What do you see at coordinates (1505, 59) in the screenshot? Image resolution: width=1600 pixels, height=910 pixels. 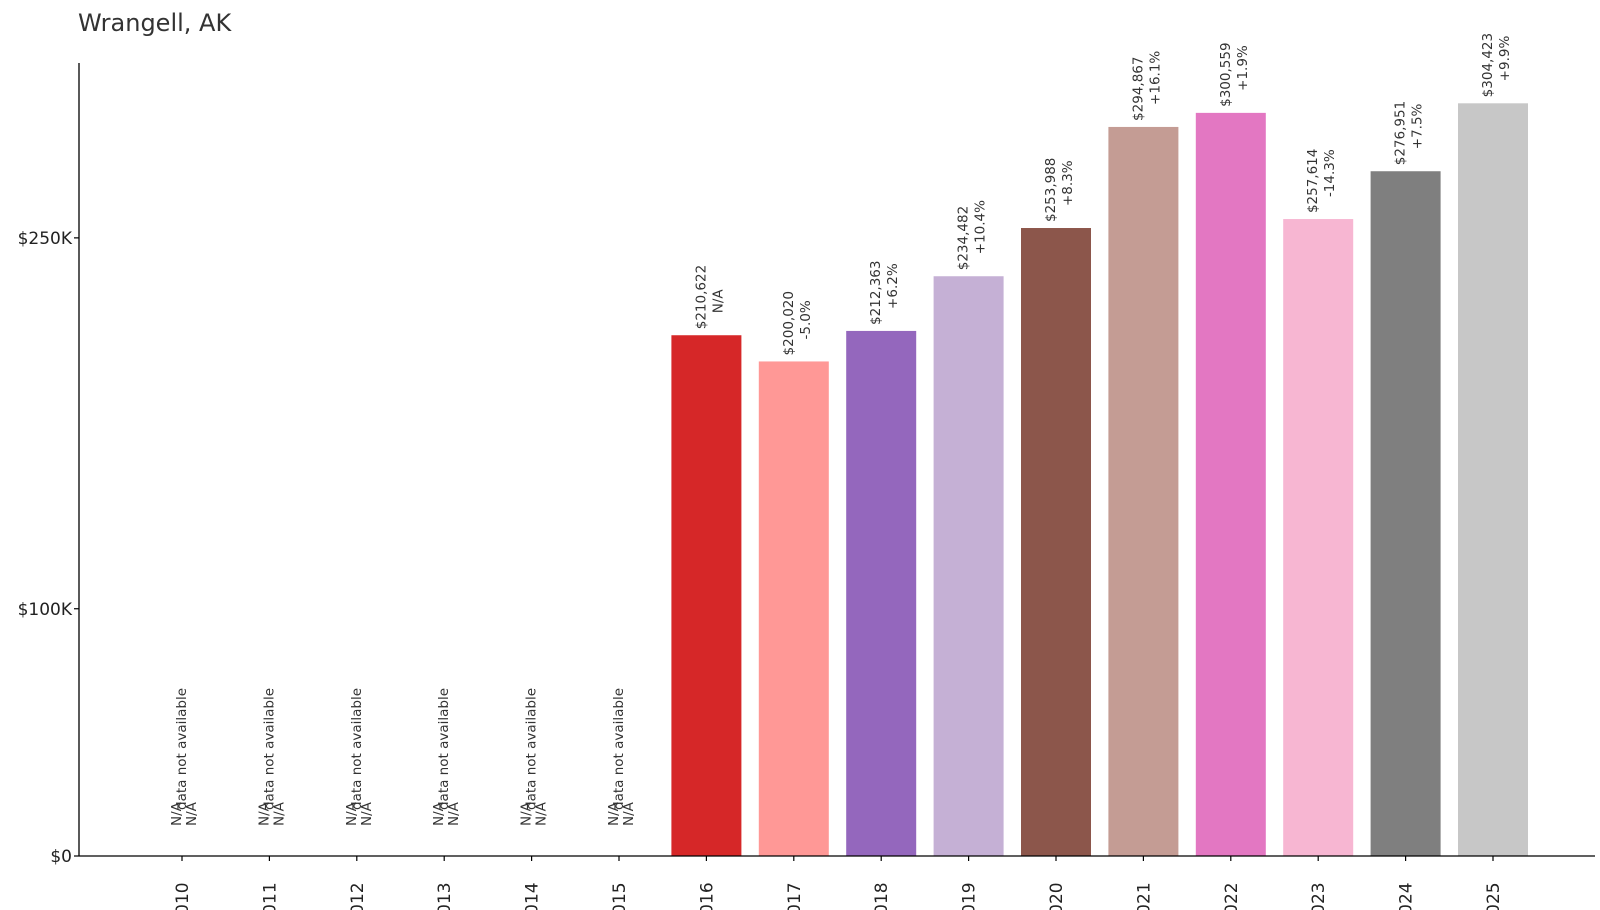 I see `bar-change-label: +9.9%` at bounding box center [1505, 59].